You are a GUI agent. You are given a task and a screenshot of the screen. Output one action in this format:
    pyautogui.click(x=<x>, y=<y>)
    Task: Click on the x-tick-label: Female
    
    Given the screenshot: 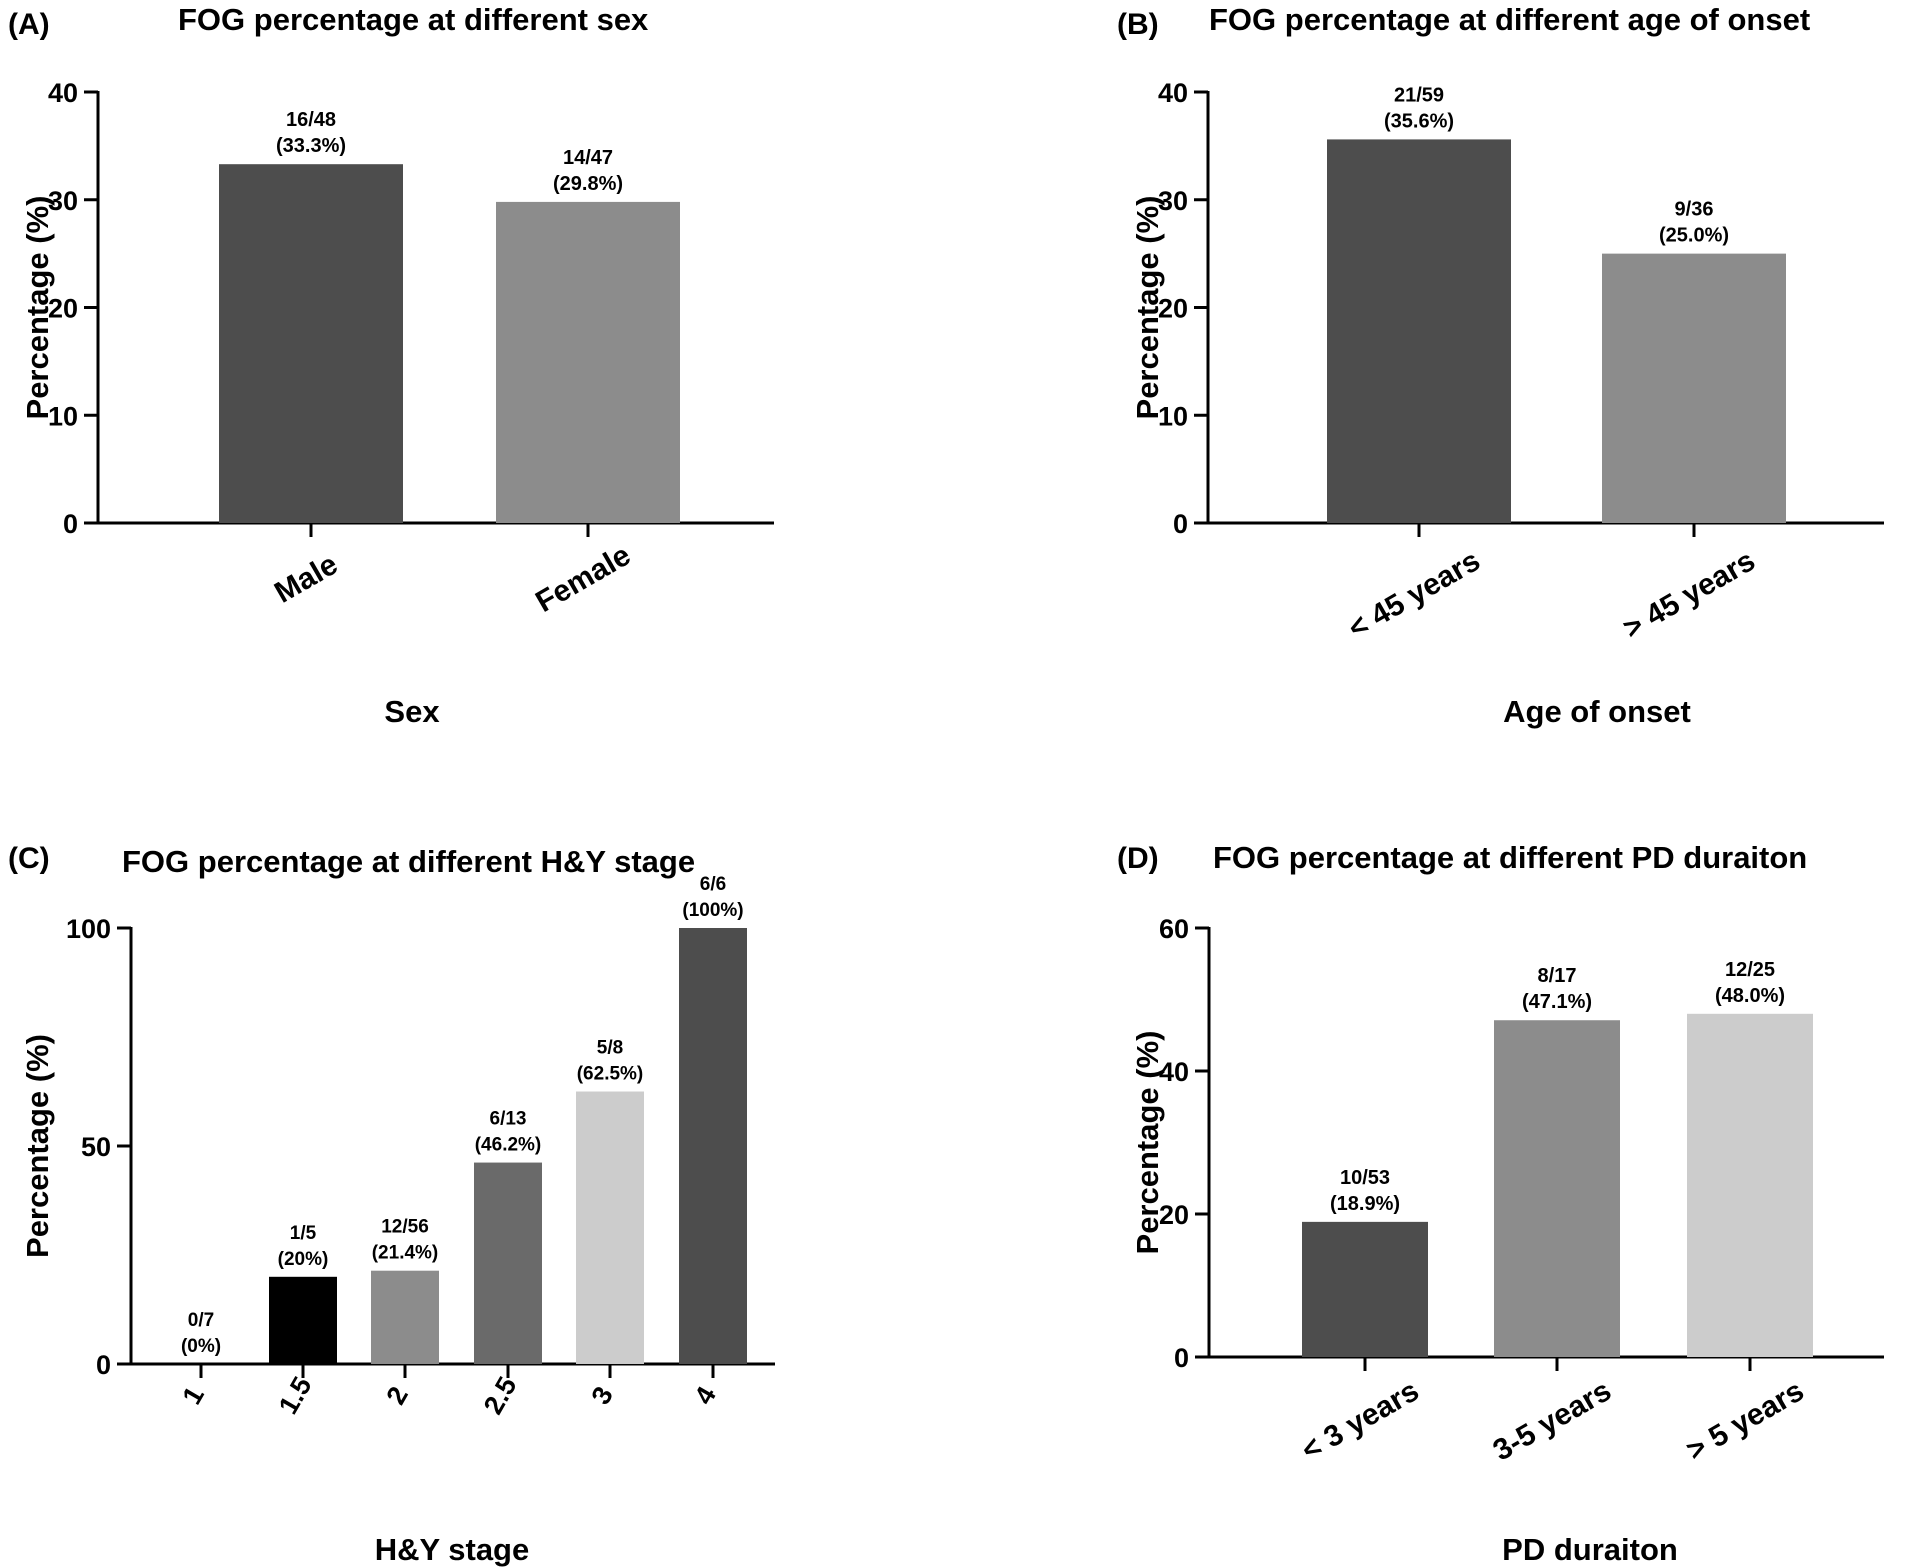 What is the action you would take?
    pyautogui.click(x=583, y=579)
    